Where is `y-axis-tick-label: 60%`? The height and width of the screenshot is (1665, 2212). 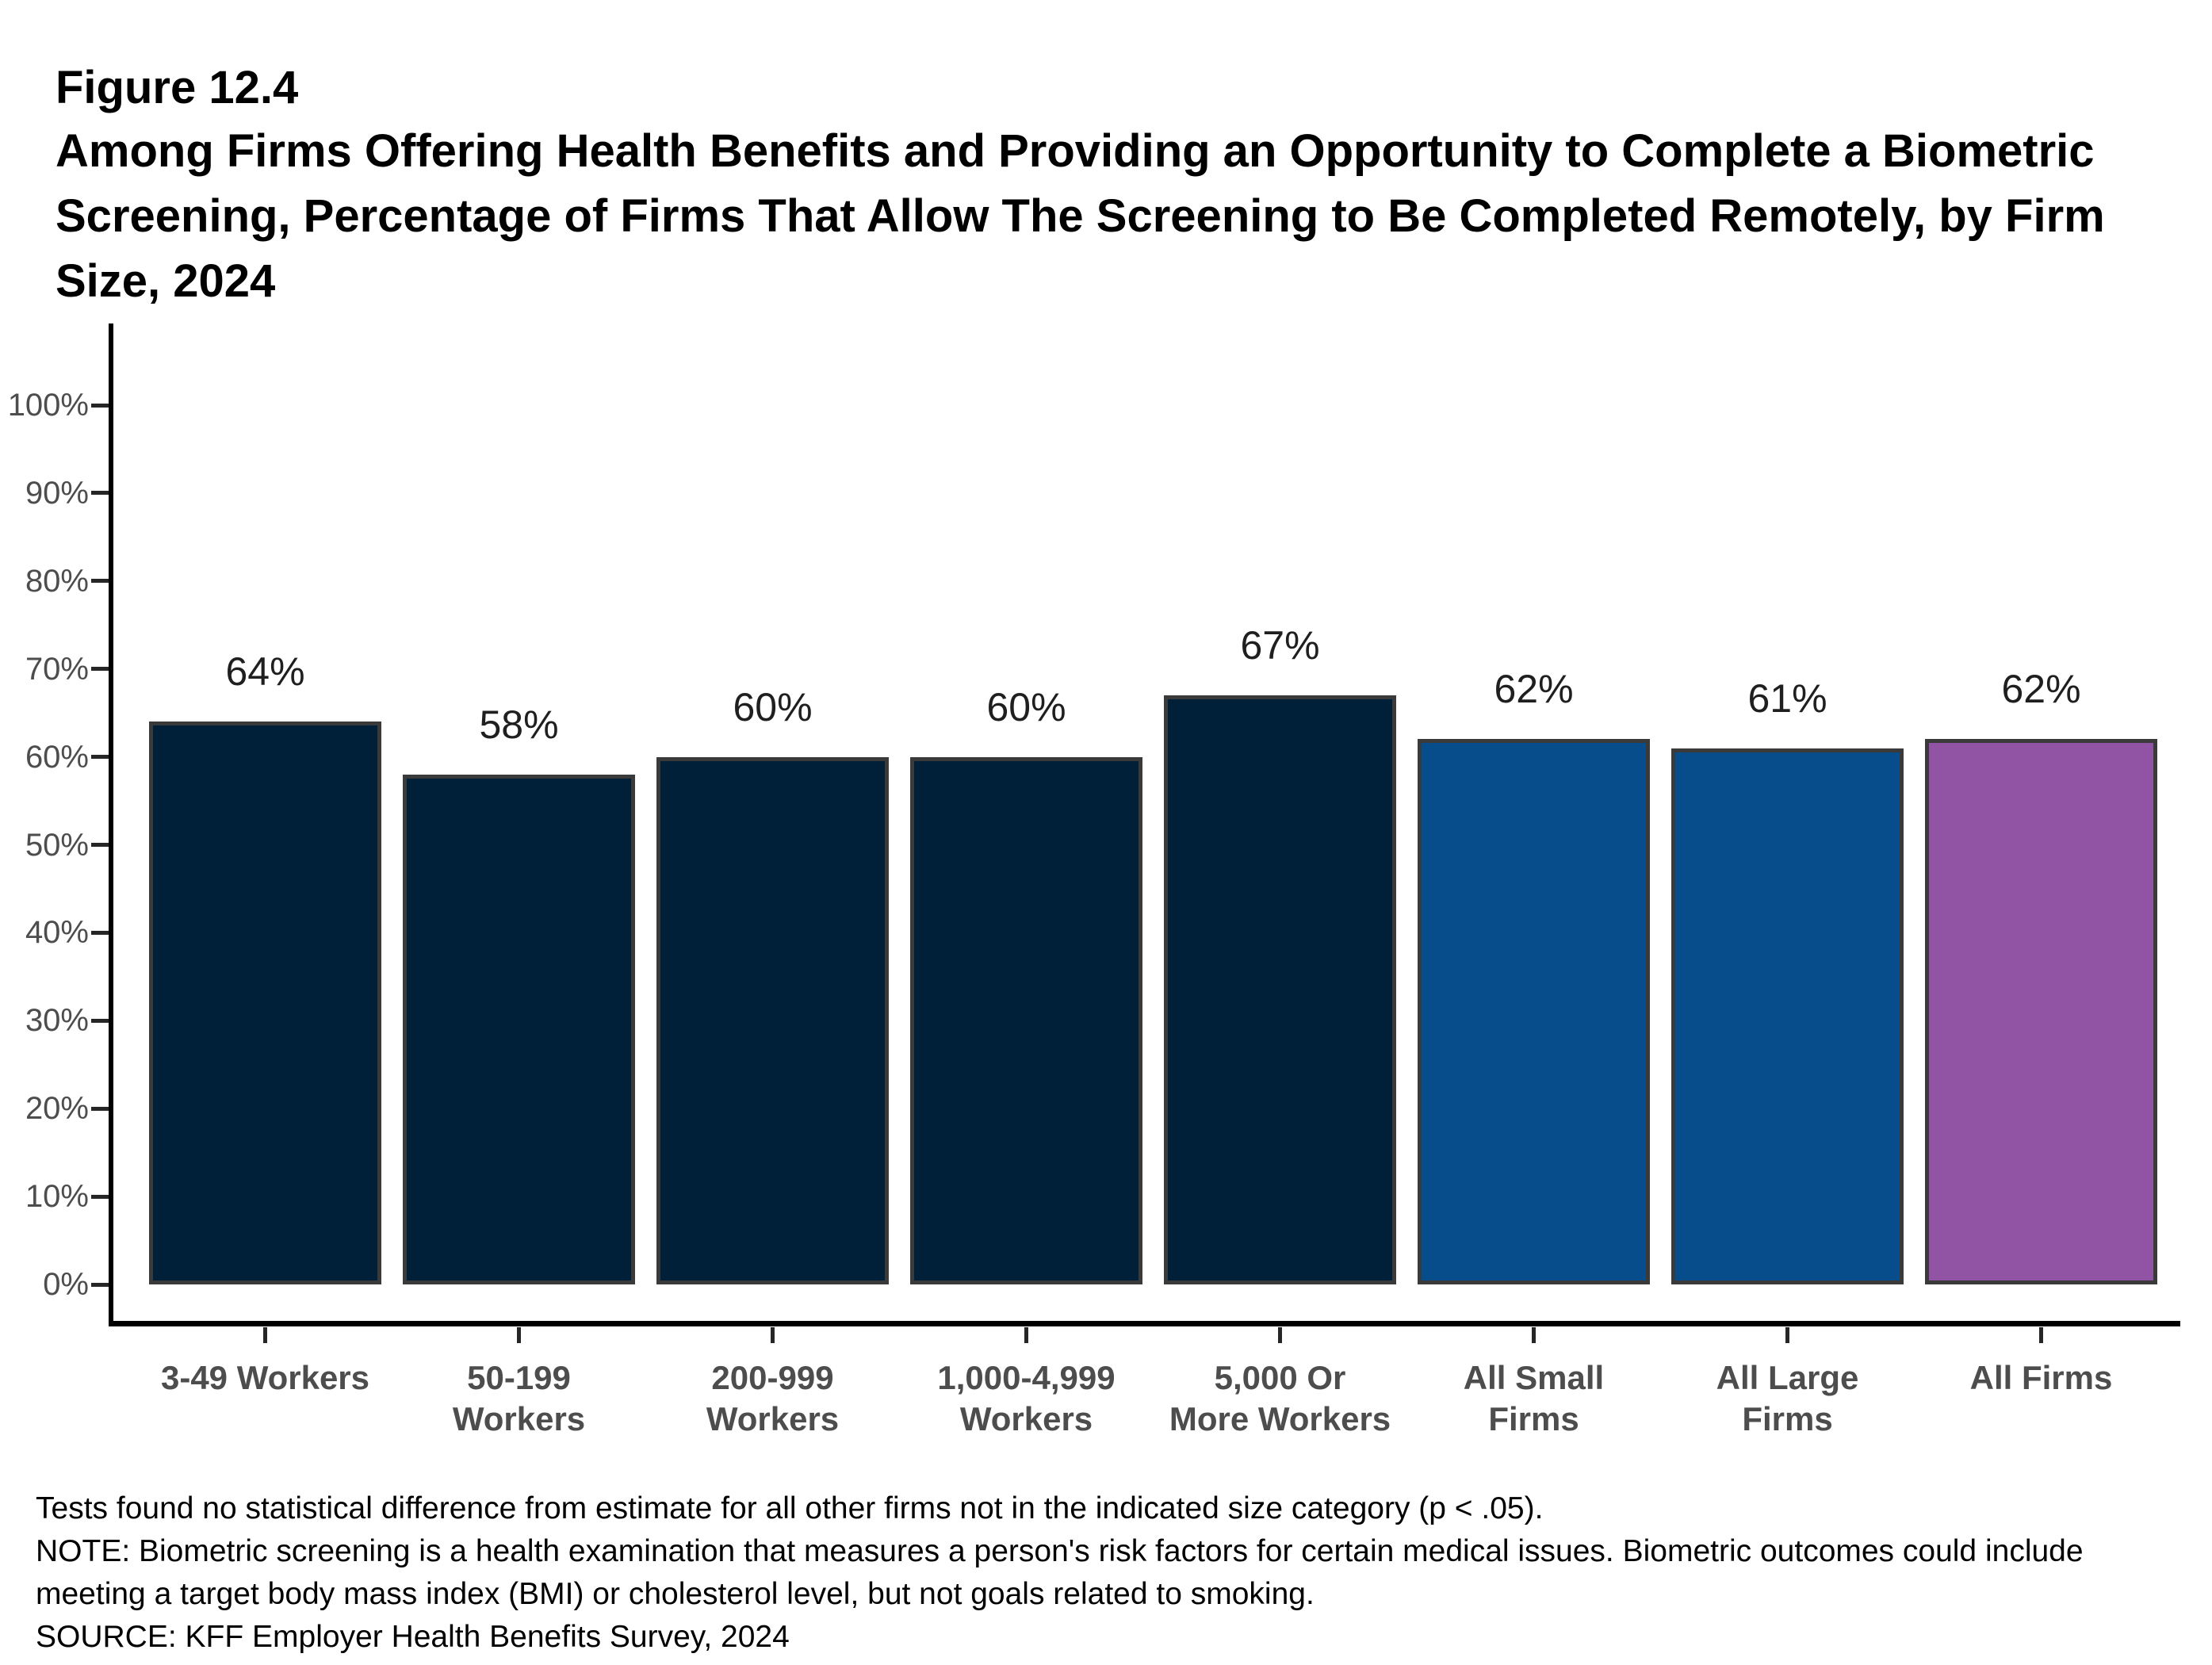 y-axis-tick-label: 60% is located at coordinates (57, 757).